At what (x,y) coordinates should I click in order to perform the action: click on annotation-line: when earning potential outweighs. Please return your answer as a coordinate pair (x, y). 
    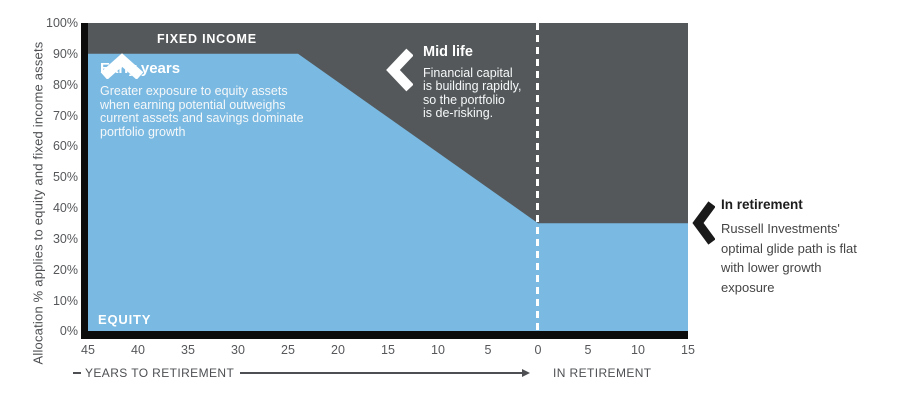
    Looking at the image, I should click on (193, 104).